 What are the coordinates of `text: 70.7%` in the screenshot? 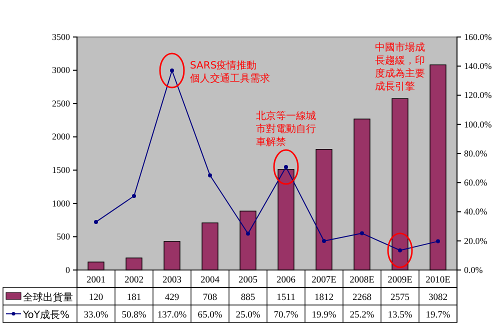 It's located at (286, 315).